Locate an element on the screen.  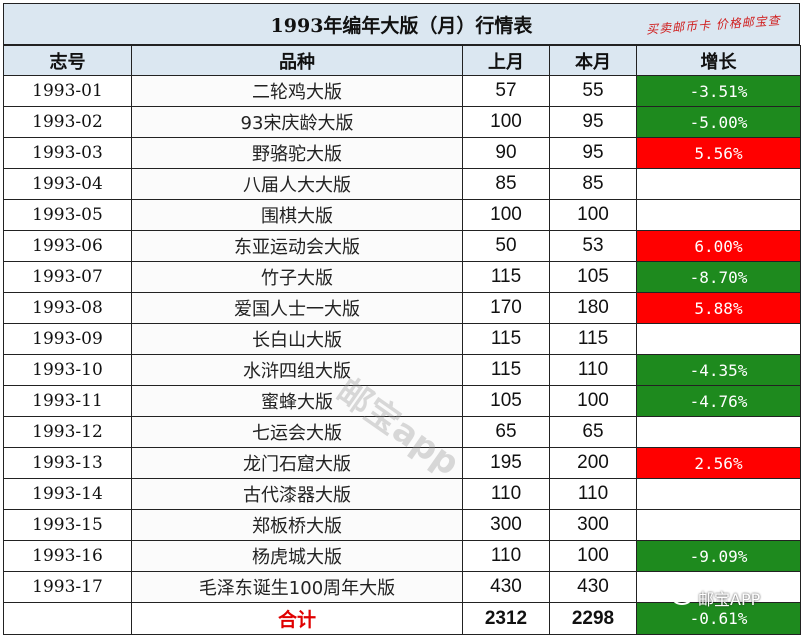
row-change: 5.56% is located at coordinates (718, 153).